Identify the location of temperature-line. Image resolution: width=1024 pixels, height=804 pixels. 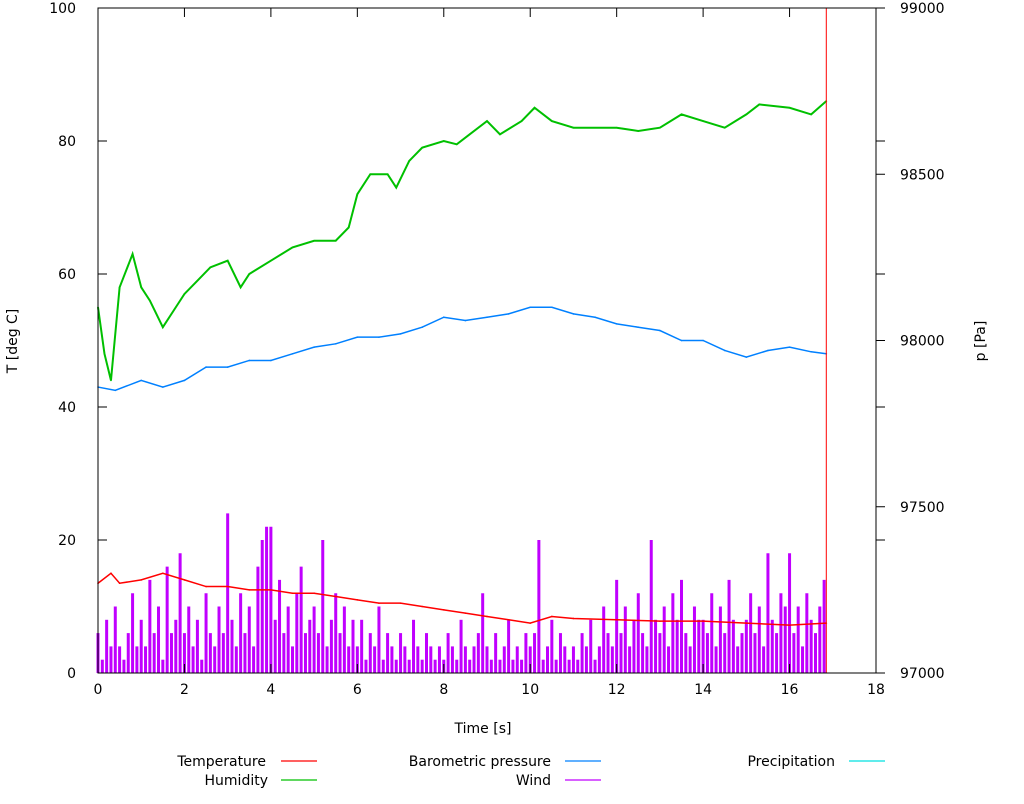
(462, 599).